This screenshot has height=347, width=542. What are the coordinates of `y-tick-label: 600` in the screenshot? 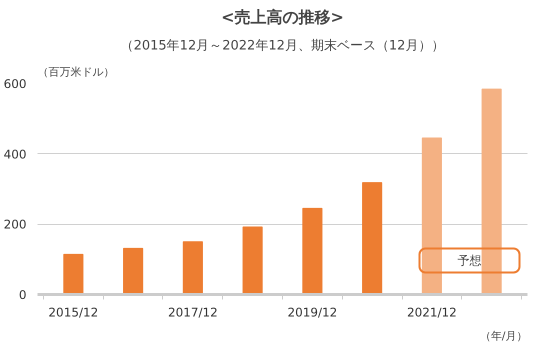 It's located at (15, 84).